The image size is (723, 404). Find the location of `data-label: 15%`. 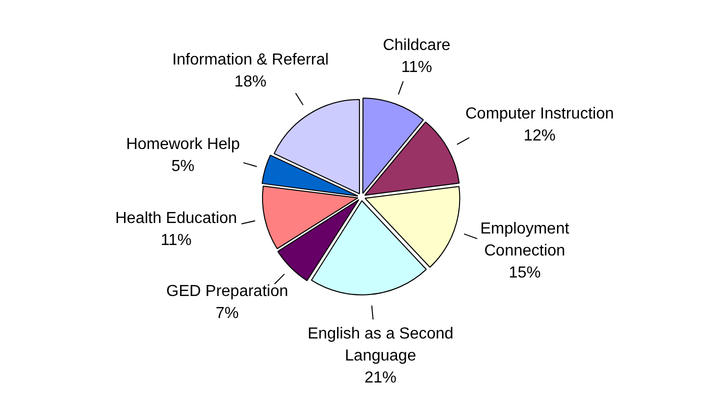

data-label: 15% is located at coordinates (524, 273).